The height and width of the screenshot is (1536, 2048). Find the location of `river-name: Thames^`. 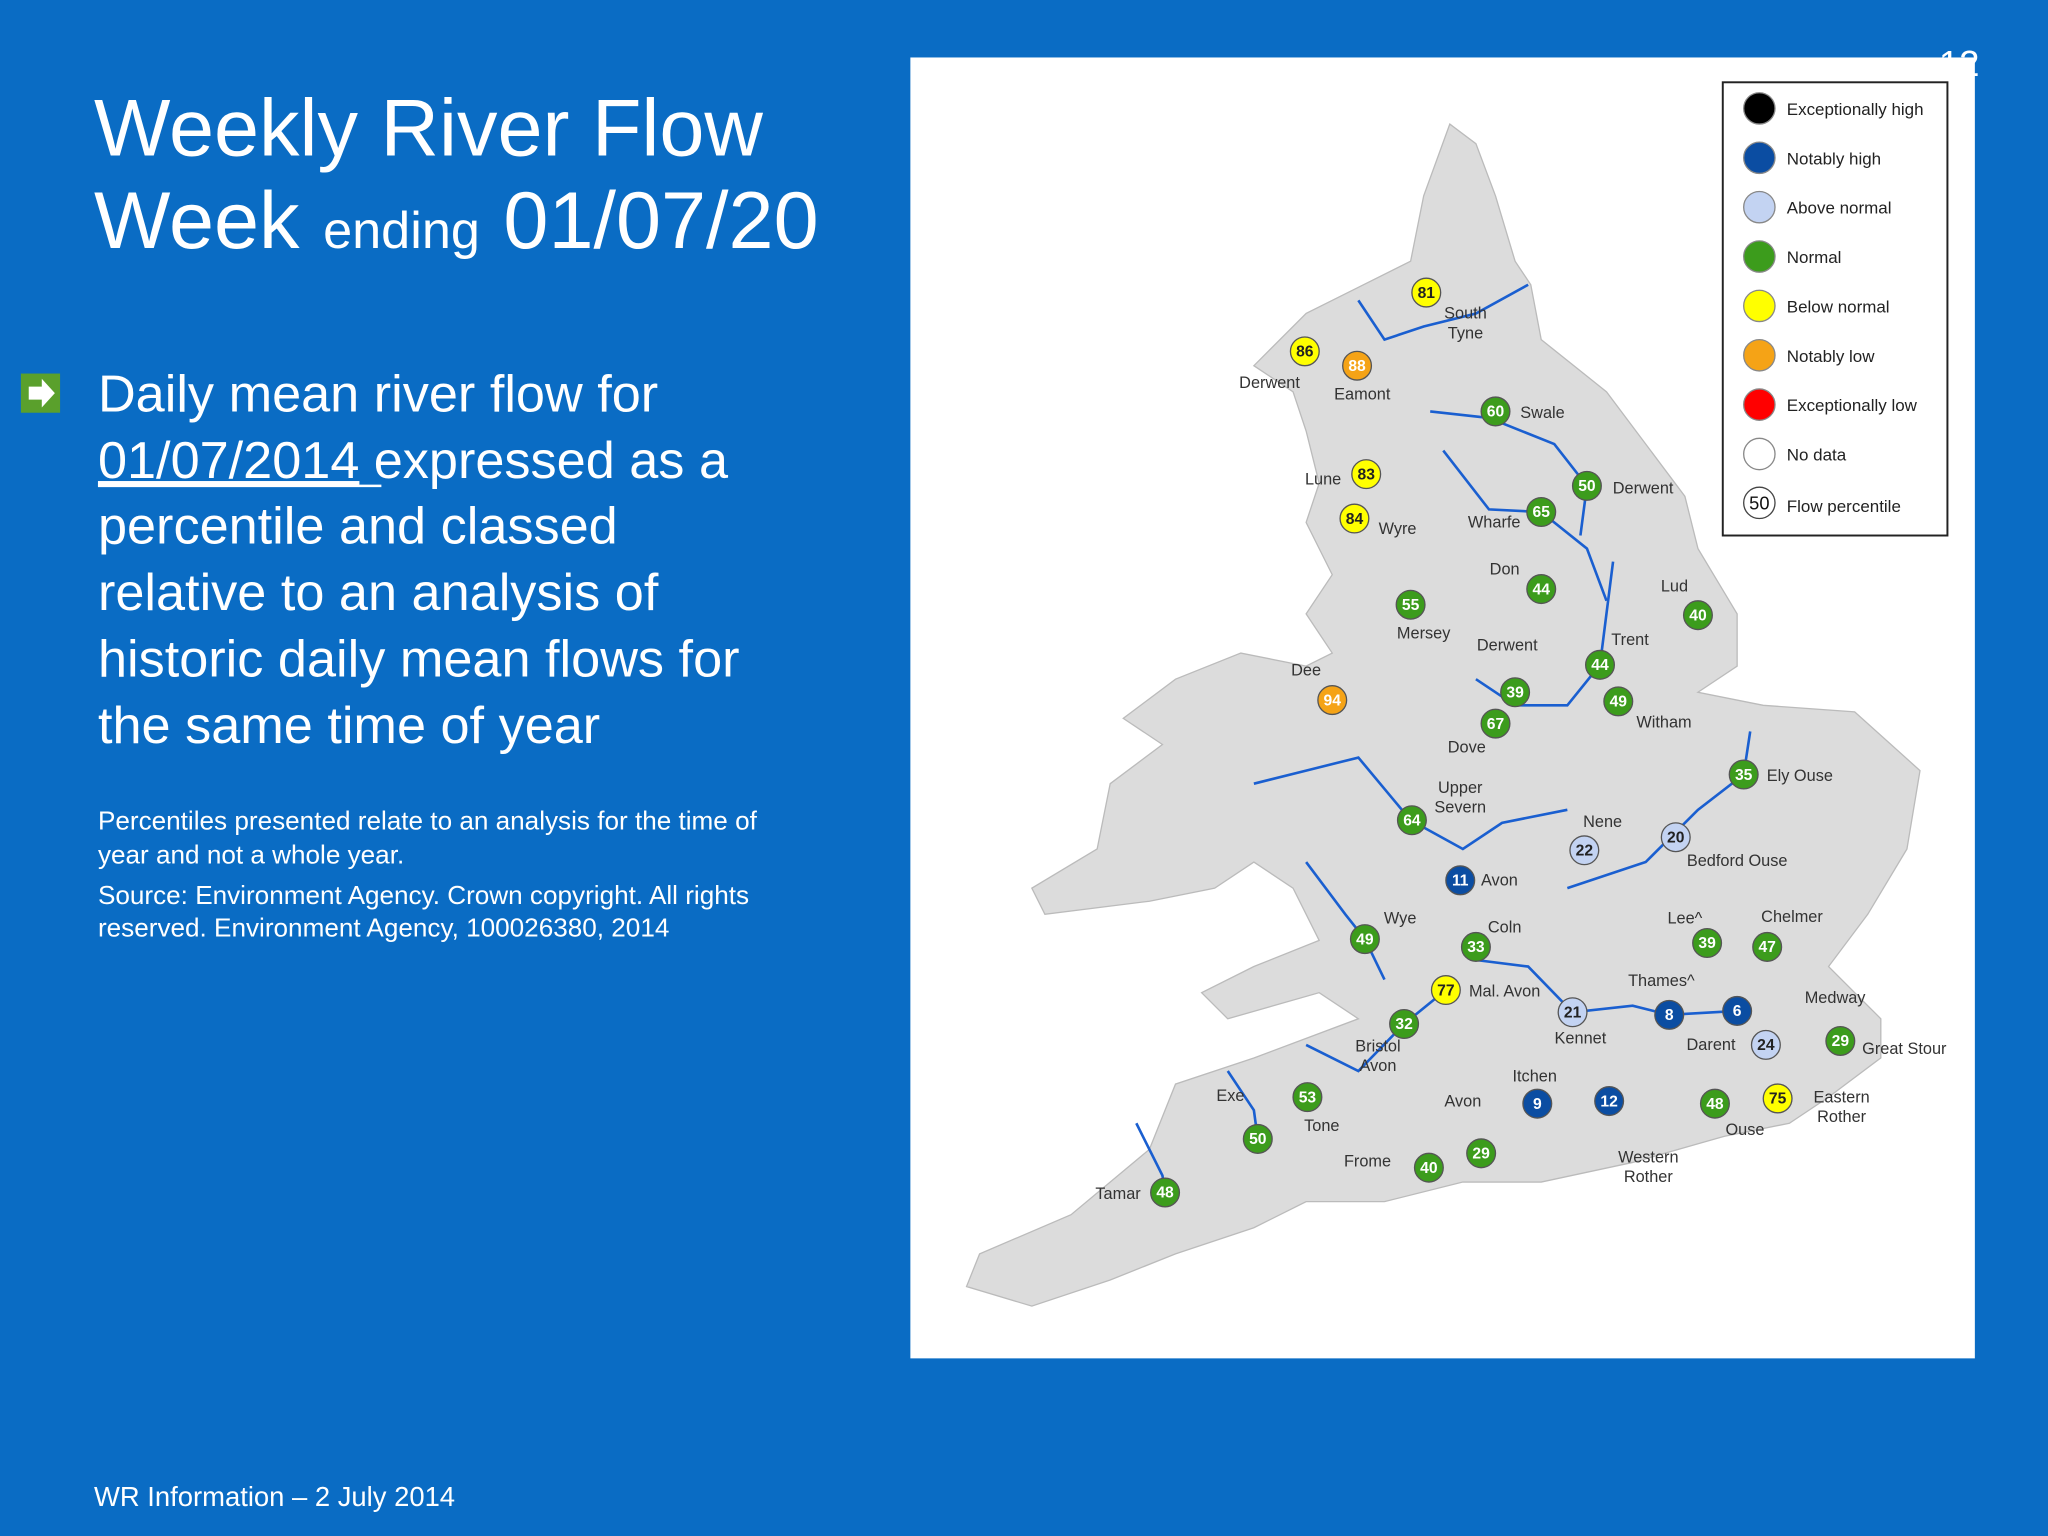

river-name: Thames^ is located at coordinates (1661, 981).